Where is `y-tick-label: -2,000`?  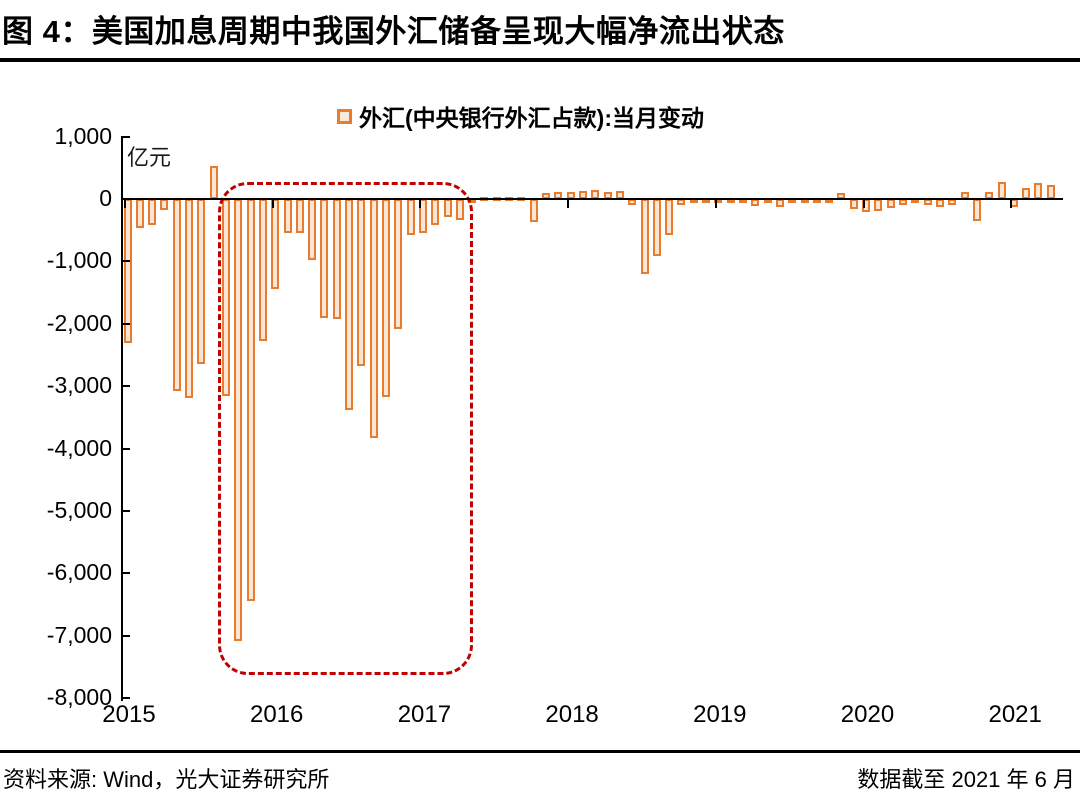
y-tick-label: -2,000 is located at coordinates (79, 322).